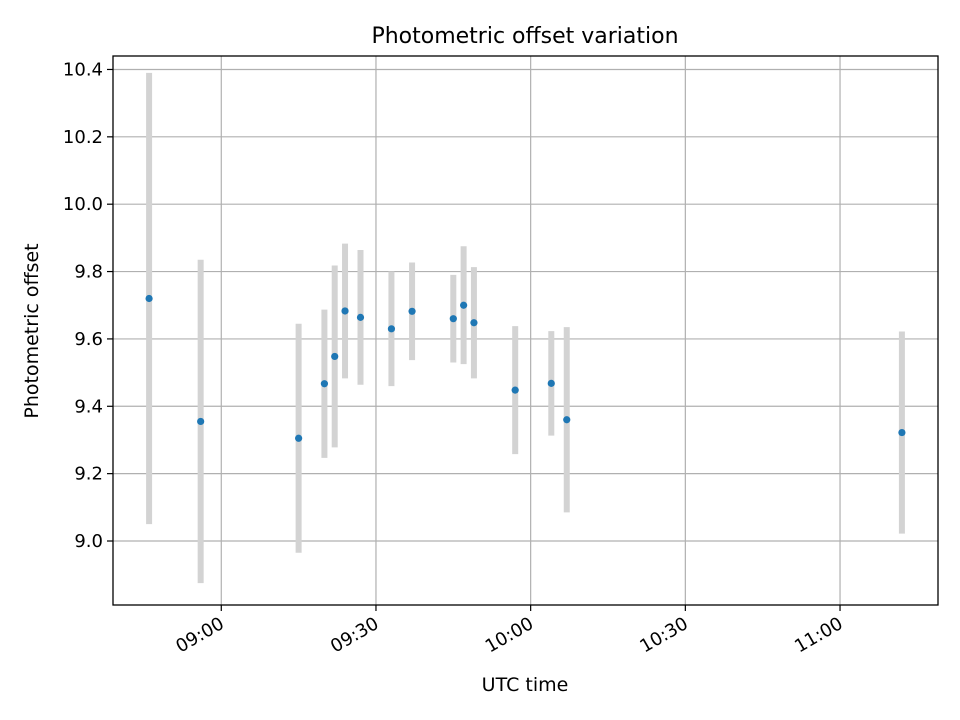 Image resolution: width=960 pixels, height=720 pixels. What do you see at coordinates (88, 339) in the screenshot?
I see `y-tick-label: 9.6` at bounding box center [88, 339].